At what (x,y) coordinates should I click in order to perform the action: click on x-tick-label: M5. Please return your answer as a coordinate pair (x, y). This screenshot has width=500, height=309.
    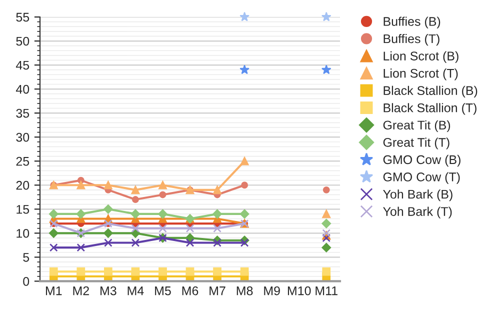
    Looking at the image, I should click on (163, 291).